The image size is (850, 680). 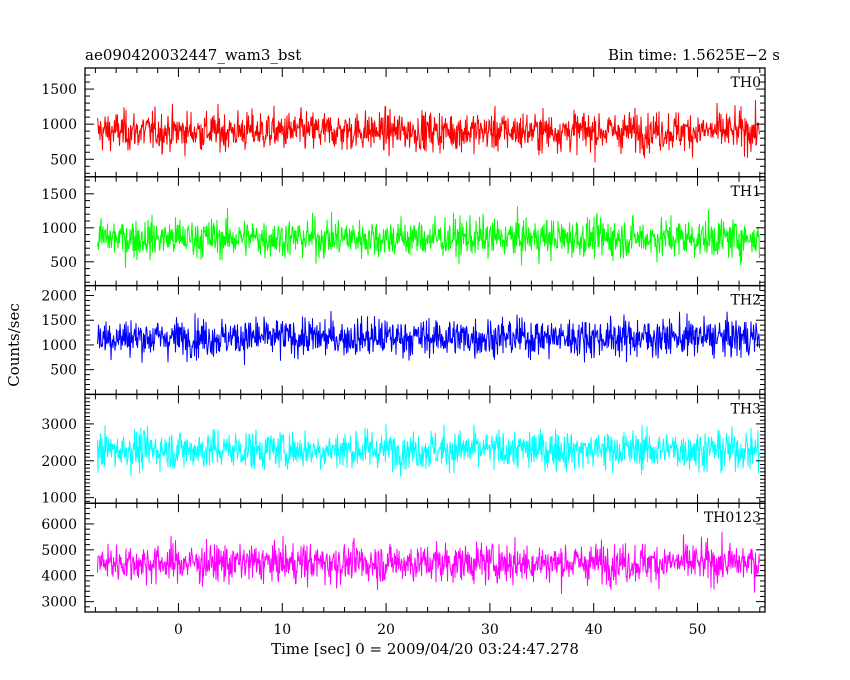 What do you see at coordinates (14, 345) in the screenshot?
I see `y-axis-label: Counts/sec` at bounding box center [14, 345].